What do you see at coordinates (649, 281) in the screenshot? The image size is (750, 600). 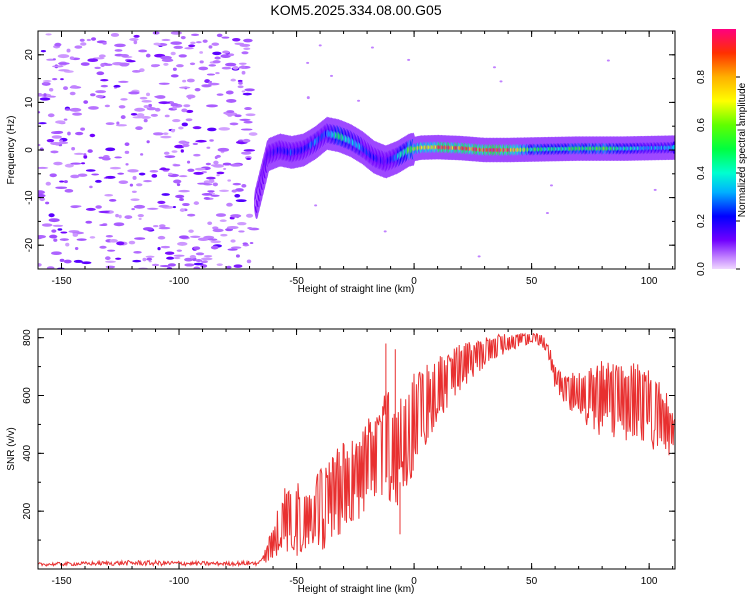 I see `x-tick-label: 100` at bounding box center [649, 281].